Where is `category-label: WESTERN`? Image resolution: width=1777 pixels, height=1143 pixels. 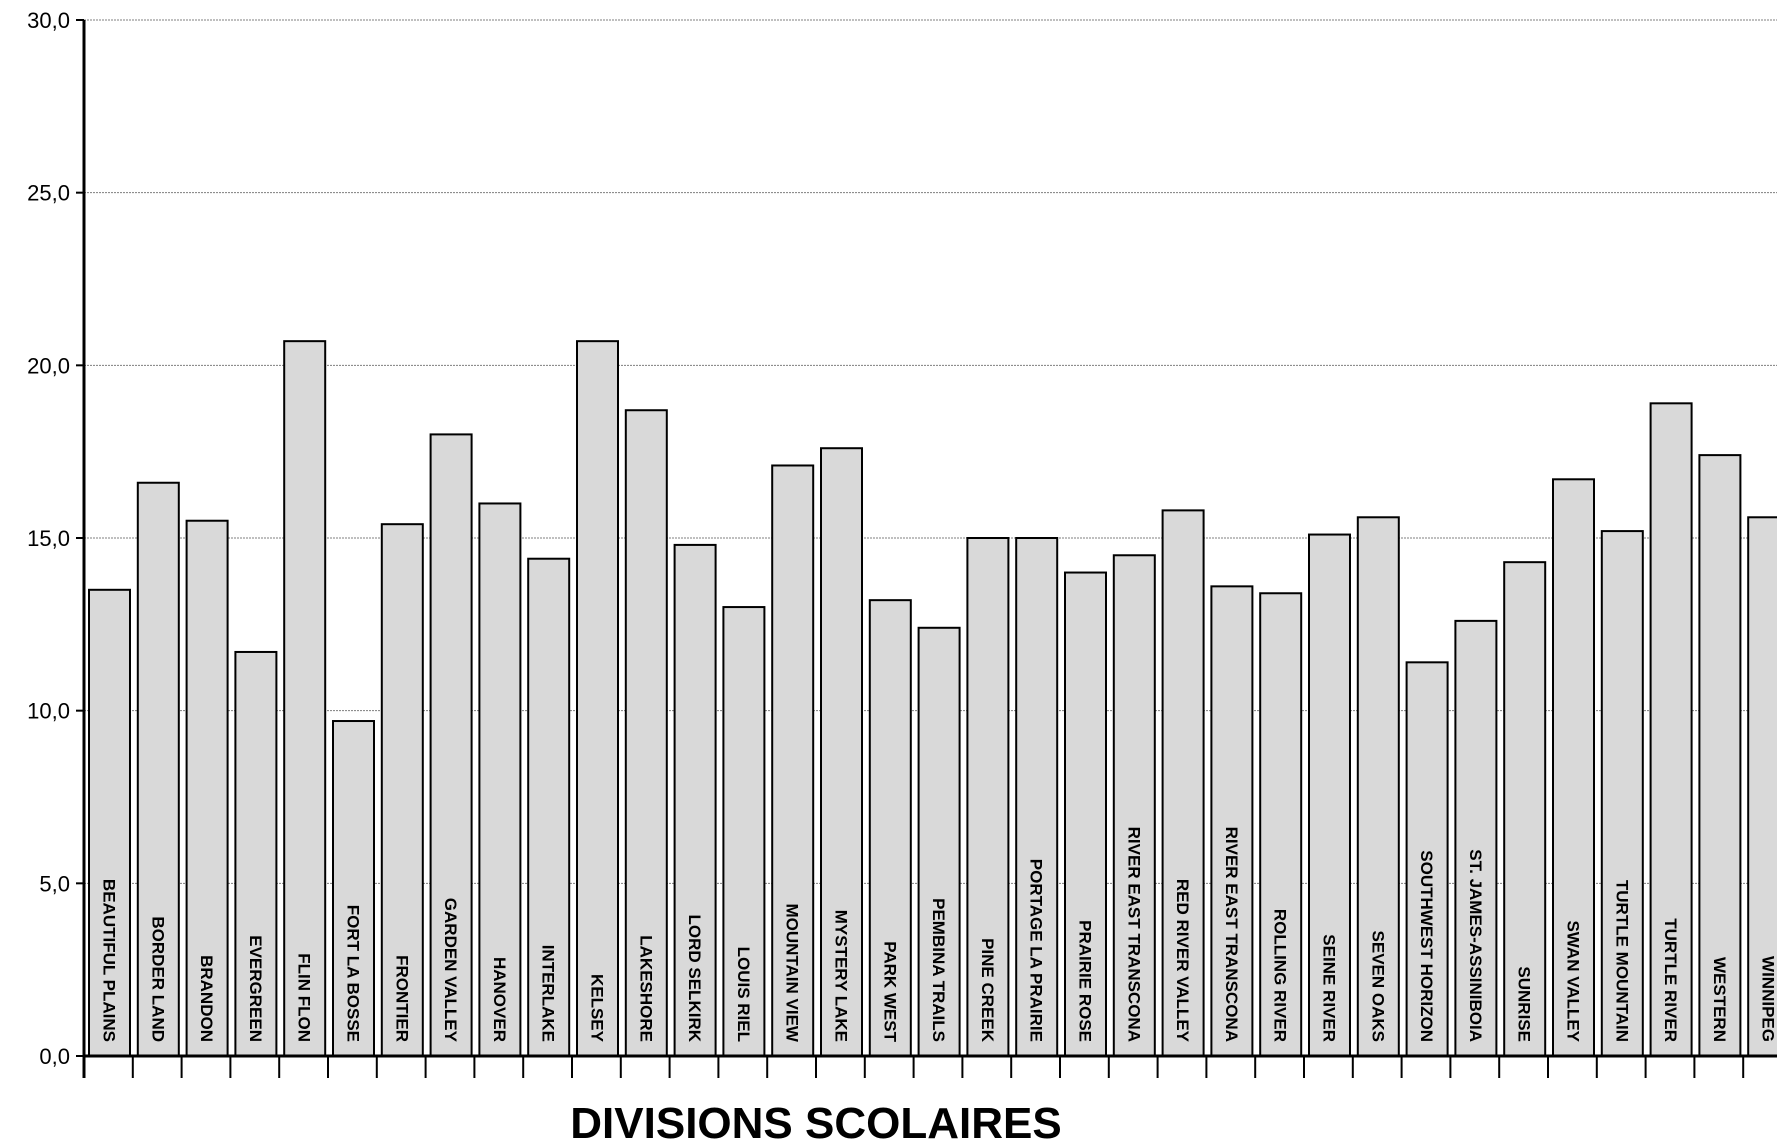
category-label: WESTERN is located at coordinates (1719, 999).